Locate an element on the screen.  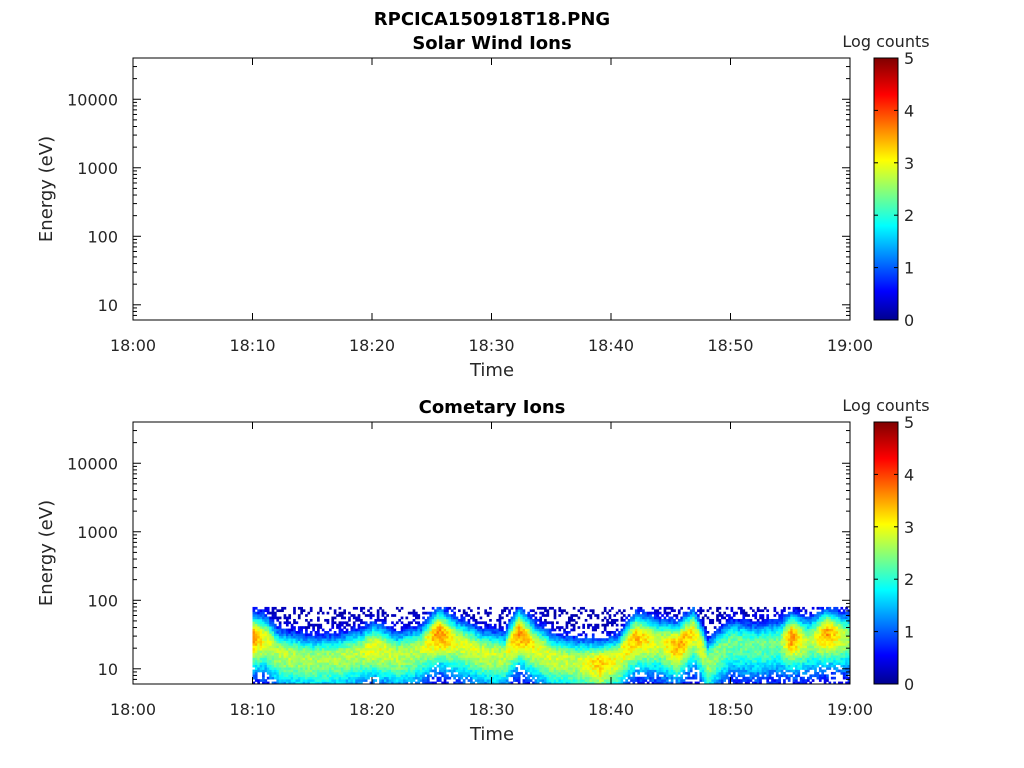
colorbar-tick-label: 2 is located at coordinates (909, 215).